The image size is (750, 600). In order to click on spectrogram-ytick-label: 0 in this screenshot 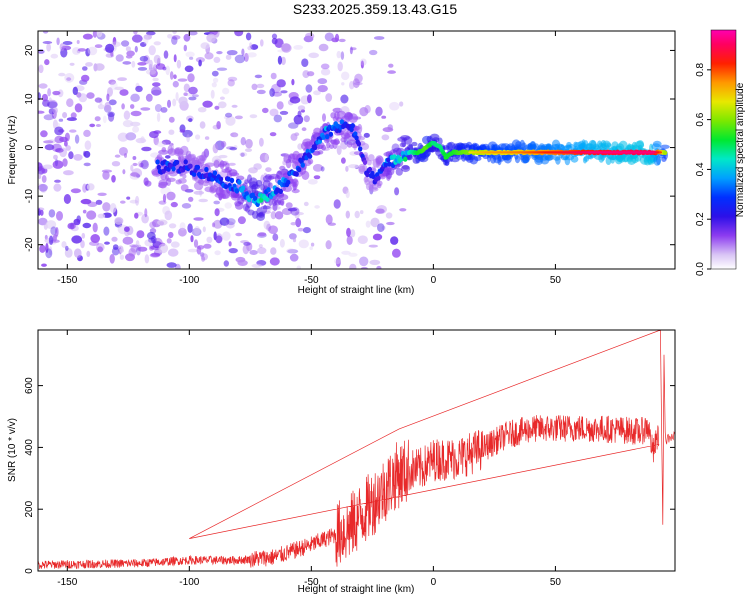, I will do `click(29, 147)`.